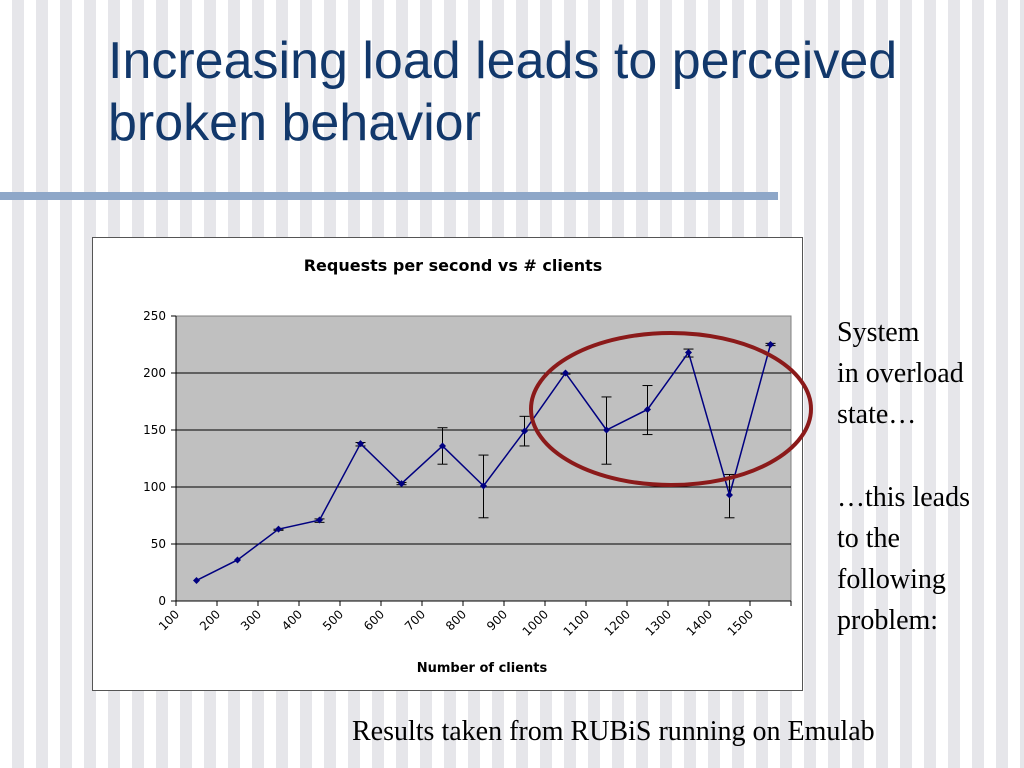  I want to click on x-tick-label-1000: 1000, so click(535, 622).